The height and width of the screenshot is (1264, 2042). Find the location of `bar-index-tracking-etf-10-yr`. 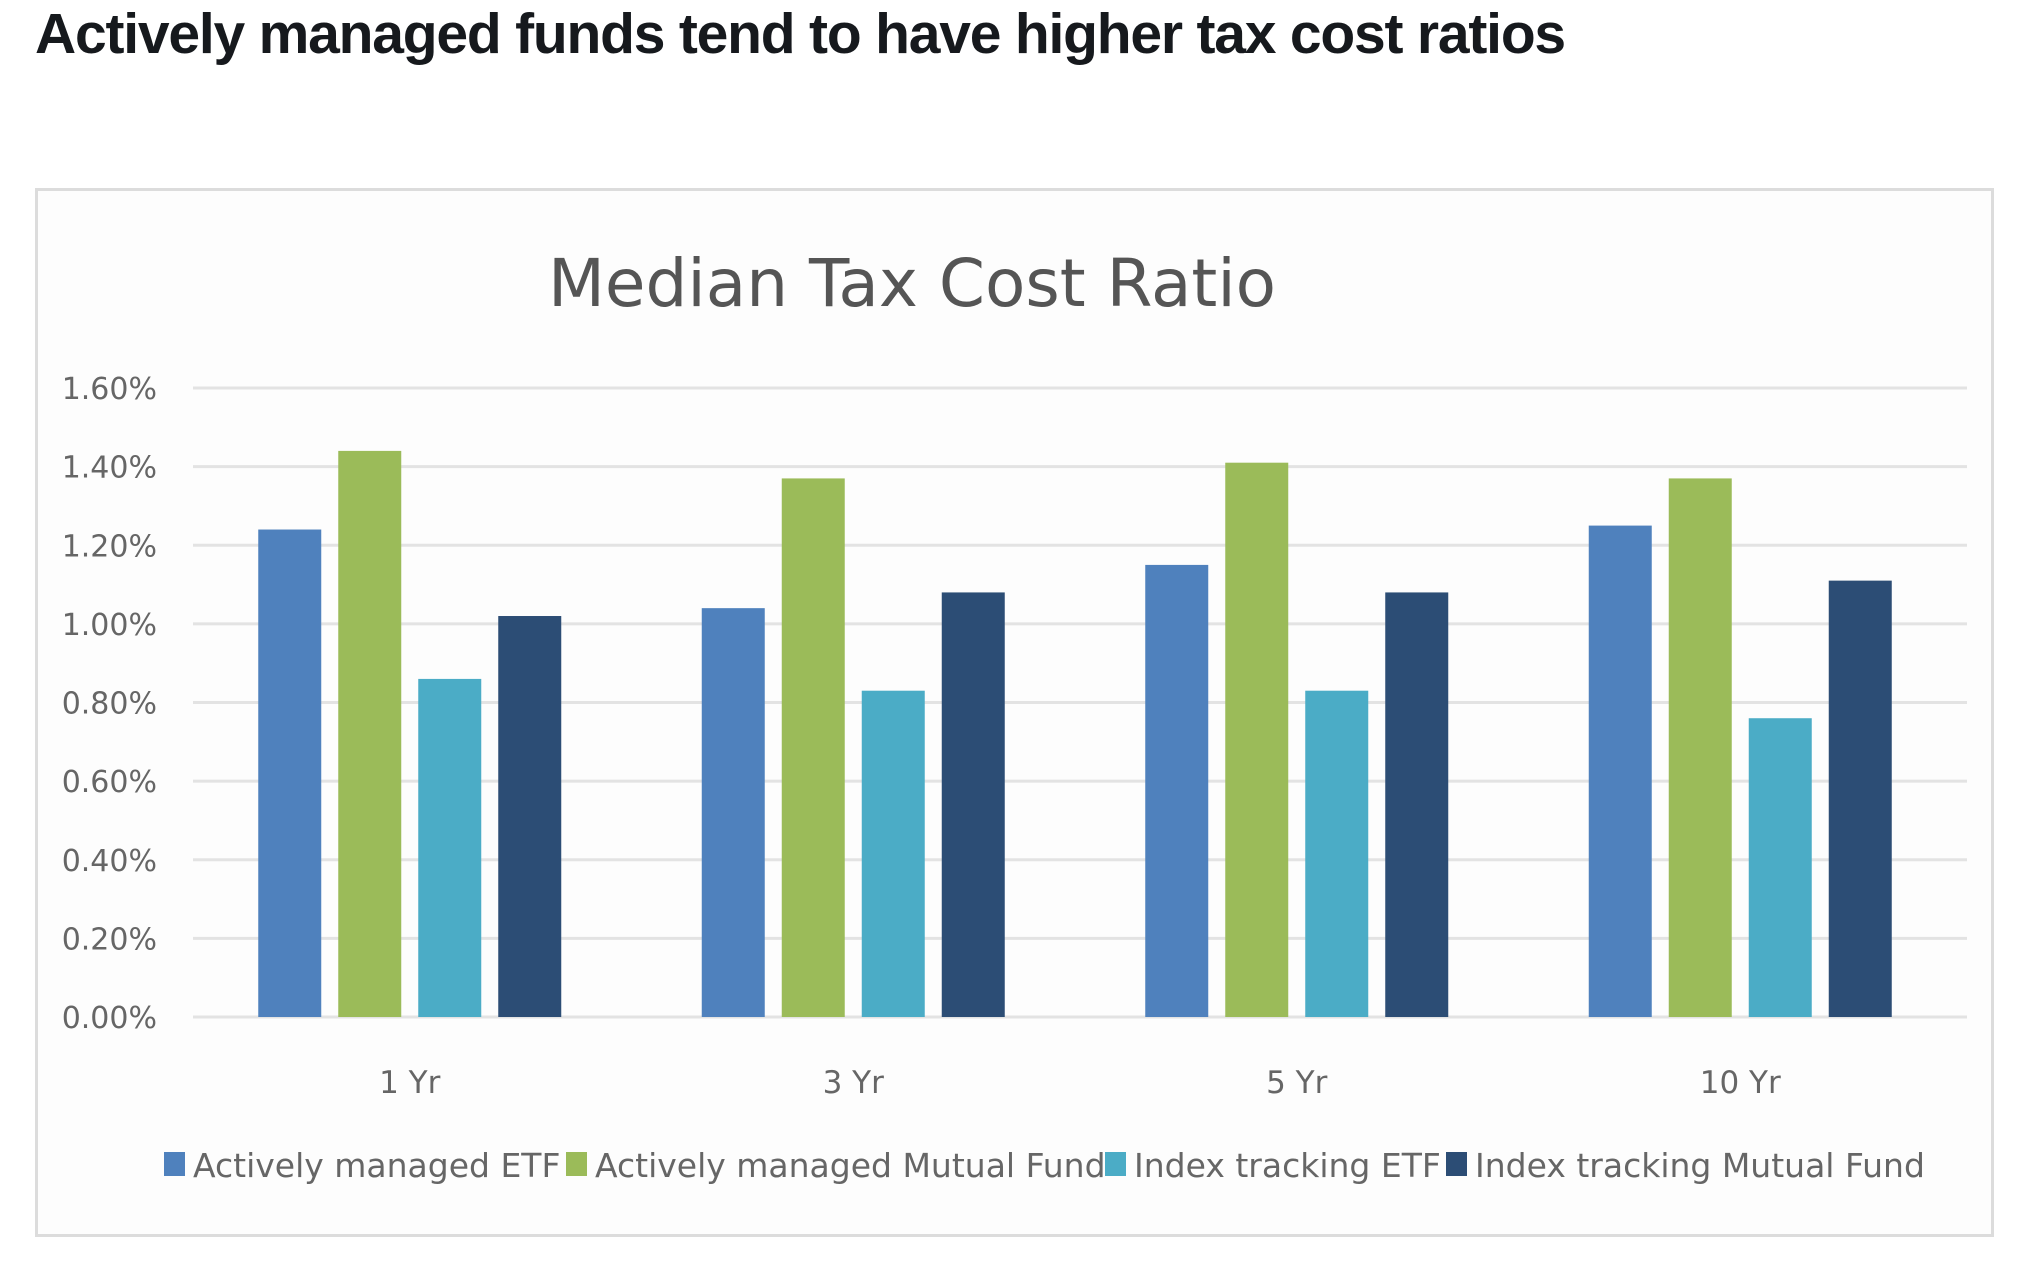

bar-index-tracking-etf-10-yr is located at coordinates (1780, 867).